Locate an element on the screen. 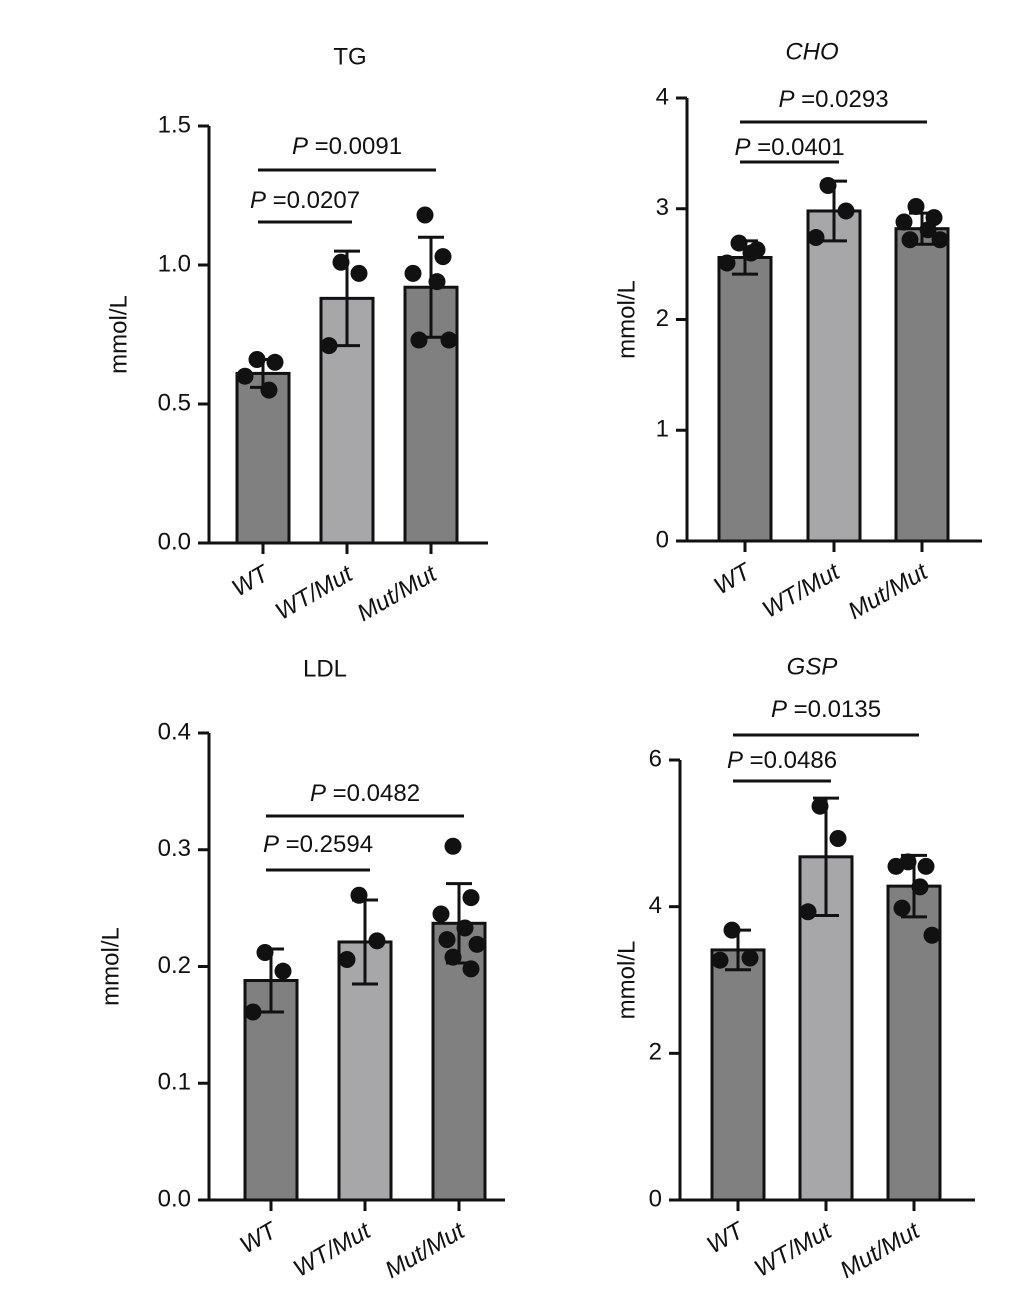 The width and height of the screenshot is (1012, 1299). y-tick-label: 0.5 is located at coordinates (174, 402).